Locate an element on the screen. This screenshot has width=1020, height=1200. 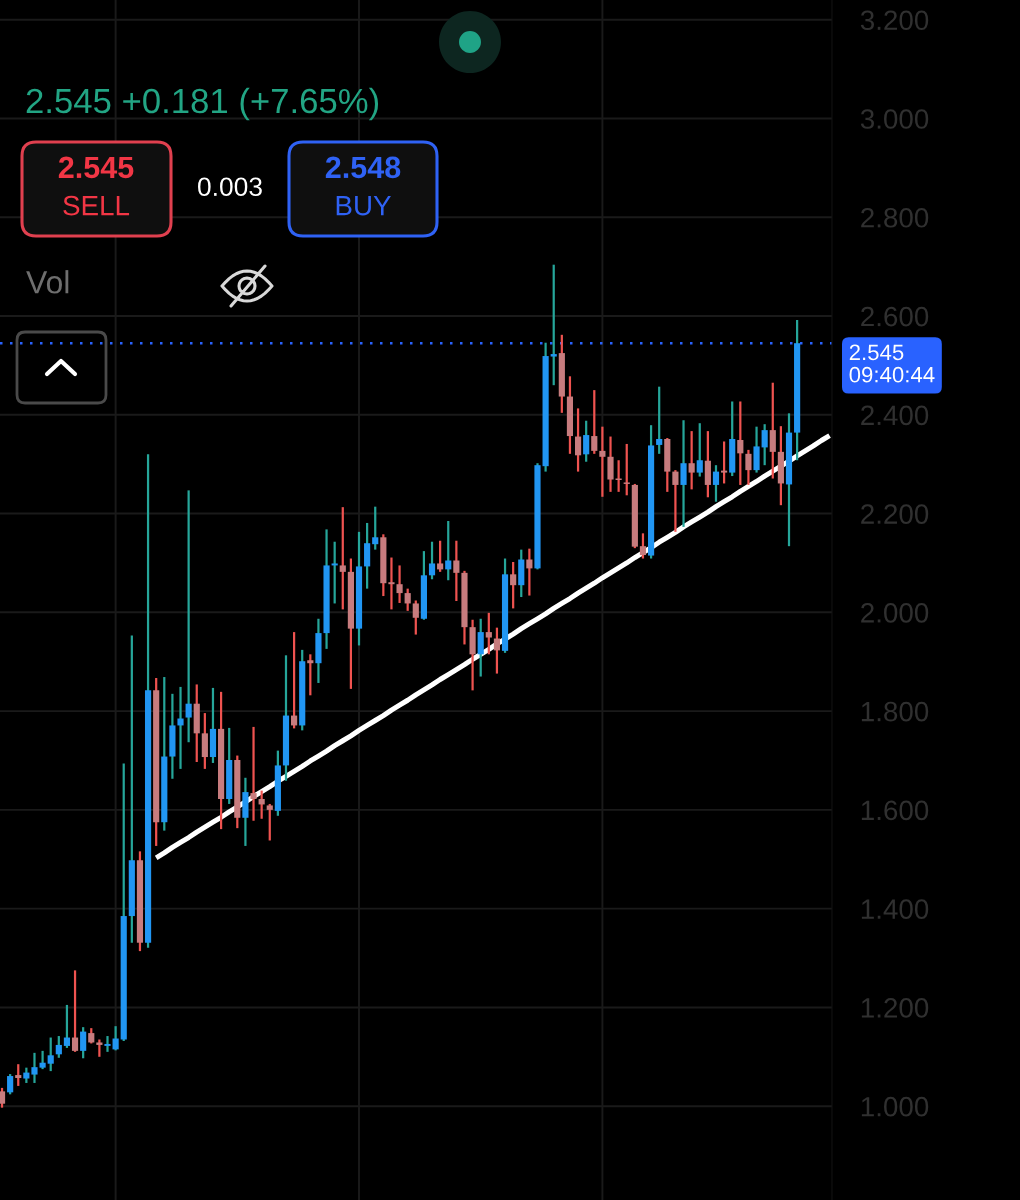
annotation: 2.545 is located at coordinates (96, 167).